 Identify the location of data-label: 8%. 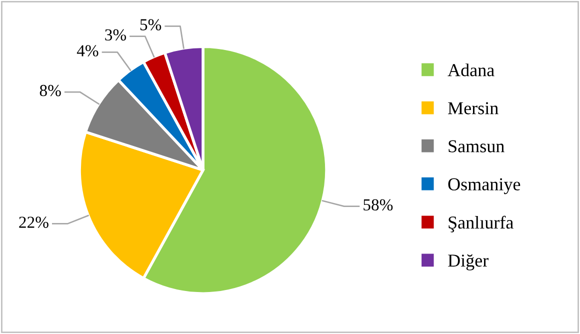
(50, 90).